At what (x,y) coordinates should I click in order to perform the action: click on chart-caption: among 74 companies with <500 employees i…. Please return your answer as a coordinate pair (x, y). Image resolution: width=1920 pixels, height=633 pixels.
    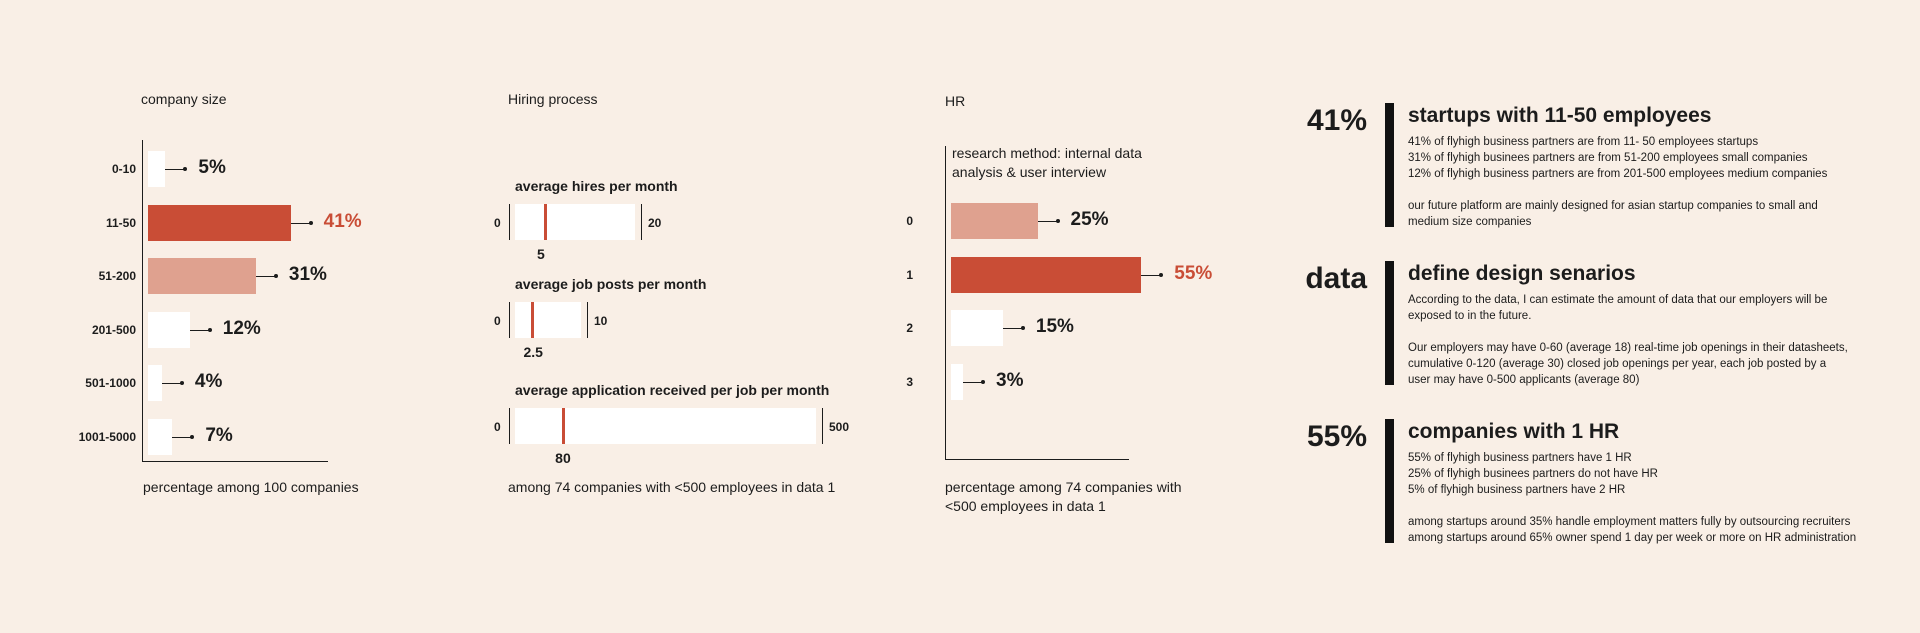
    Looking at the image, I should click on (672, 487).